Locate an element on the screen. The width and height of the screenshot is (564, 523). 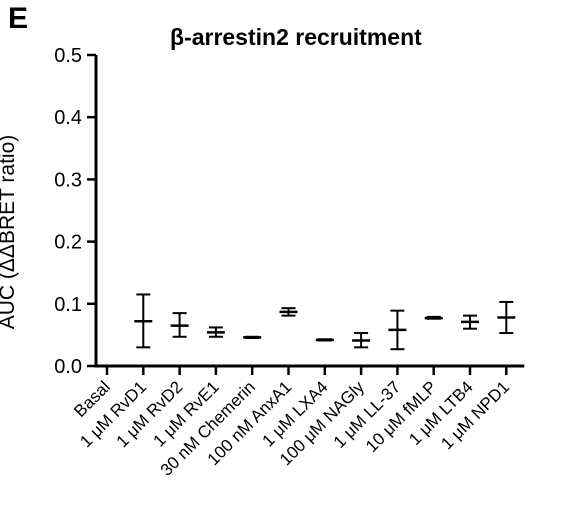
panel-label: E is located at coordinates (18, 18).